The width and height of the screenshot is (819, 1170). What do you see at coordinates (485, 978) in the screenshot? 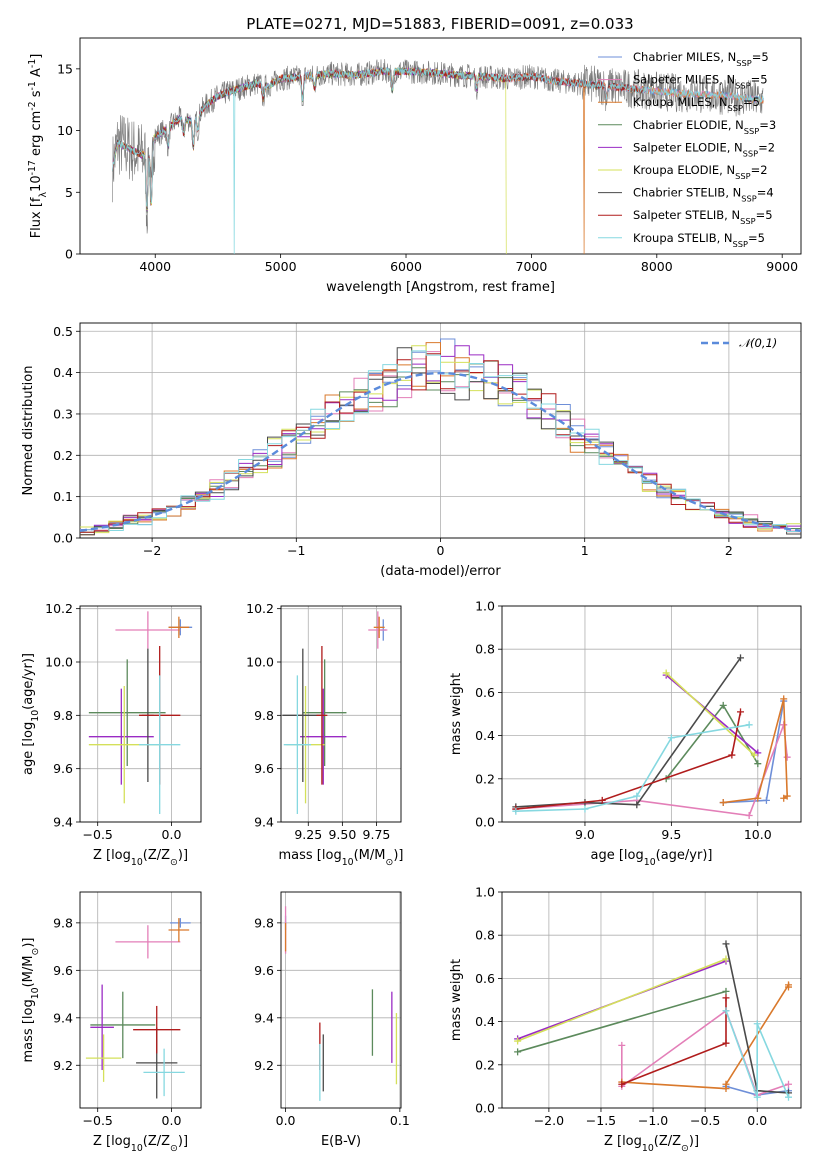
I see `weight_vs_Z-ytick-label: 0.6` at bounding box center [485, 978].